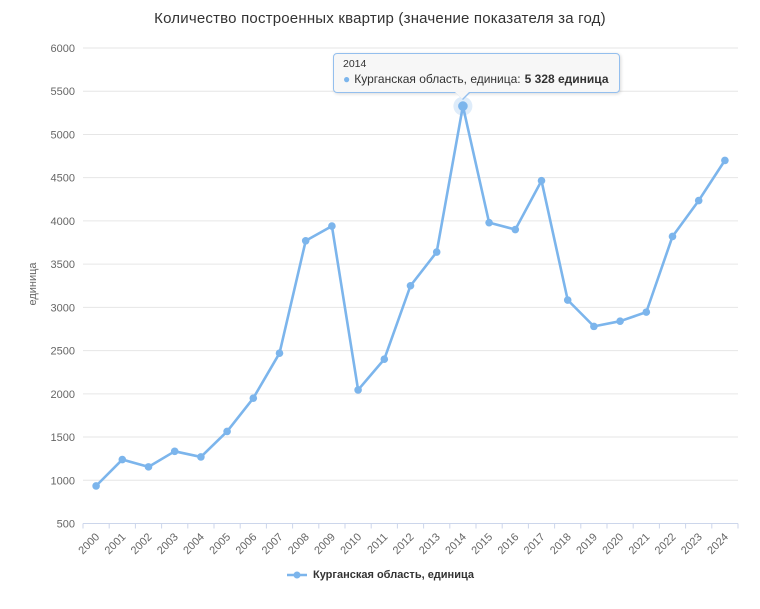 This screenshot has height=609, width=760. Describe the element at coordinates (437, 79) in the screenshot. I see `tooltip-series-label: Курганская область, единица:` at that location.